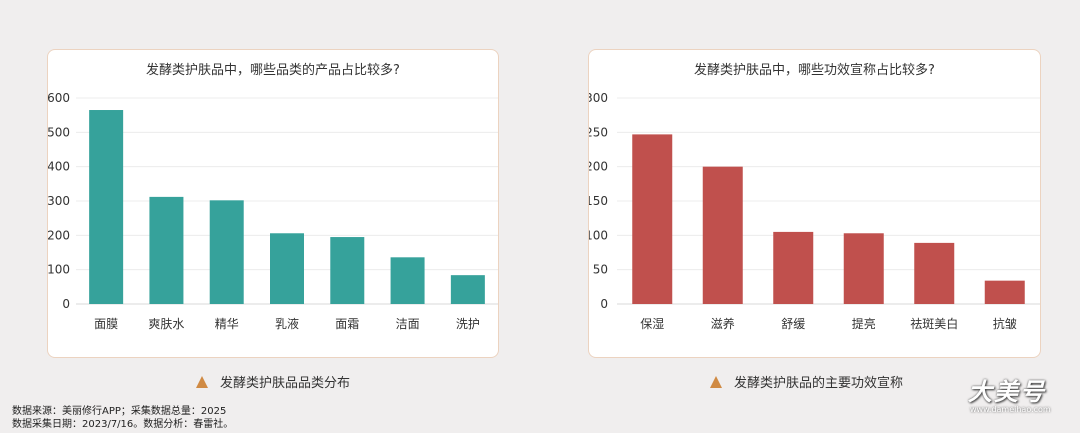 This screenshot has width=1080, height=433. Describe the element at coordinates (1005, 323) in the screenshot. I see `x-category-label: 抗皱` at that location.